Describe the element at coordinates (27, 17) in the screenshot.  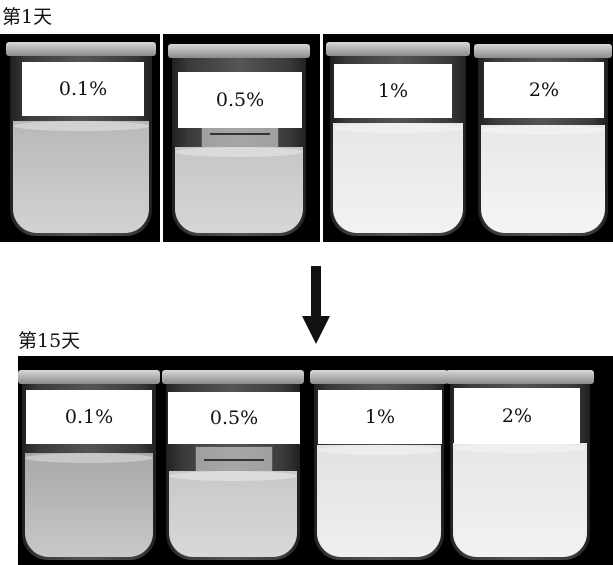
I see `day-1-label: 第1天` at that location.